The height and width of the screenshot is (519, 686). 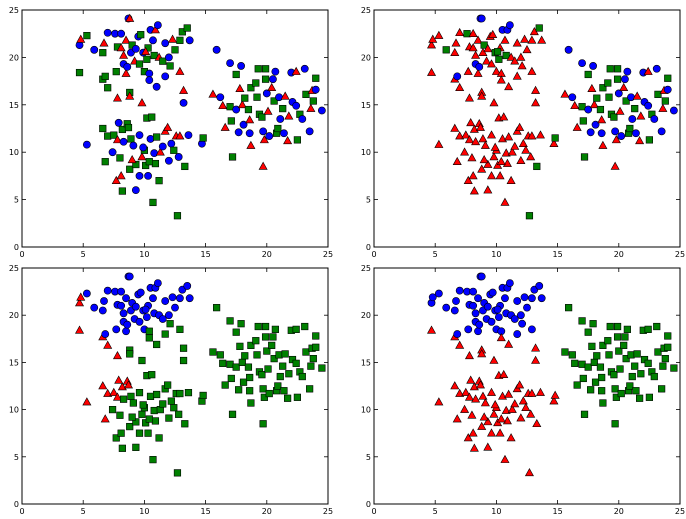 I want to click on x-tick-label: 10, so click(x=144, y=254).